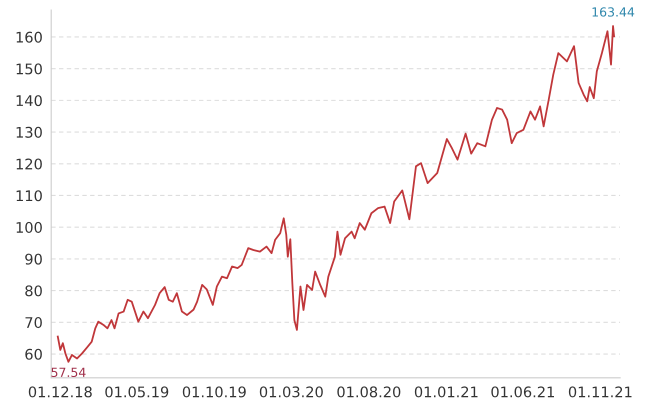 This screenshot has width=648, height=417. I want to click on annotation: 163.44, so click(613, 12).